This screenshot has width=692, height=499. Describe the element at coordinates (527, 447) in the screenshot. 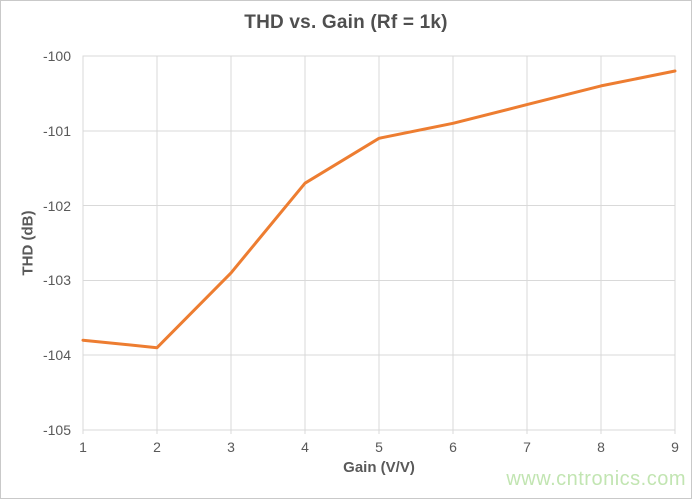

I see `x-tick-label: 7` at that location.